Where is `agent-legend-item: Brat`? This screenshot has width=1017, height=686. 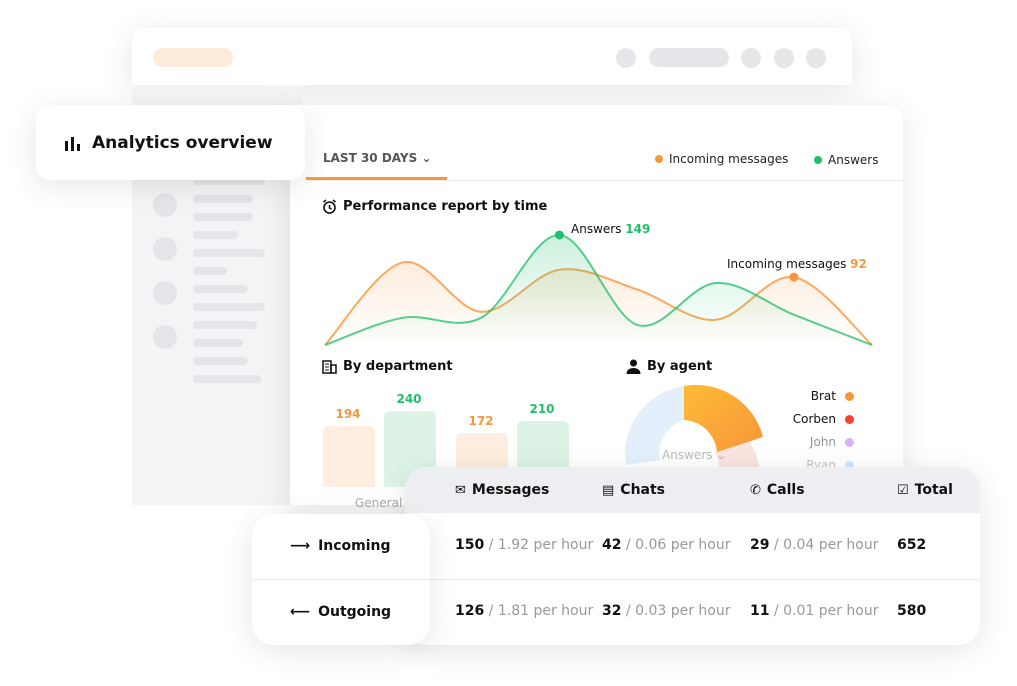 agent-legend-item: Brat is located at coordinates (814, 396).